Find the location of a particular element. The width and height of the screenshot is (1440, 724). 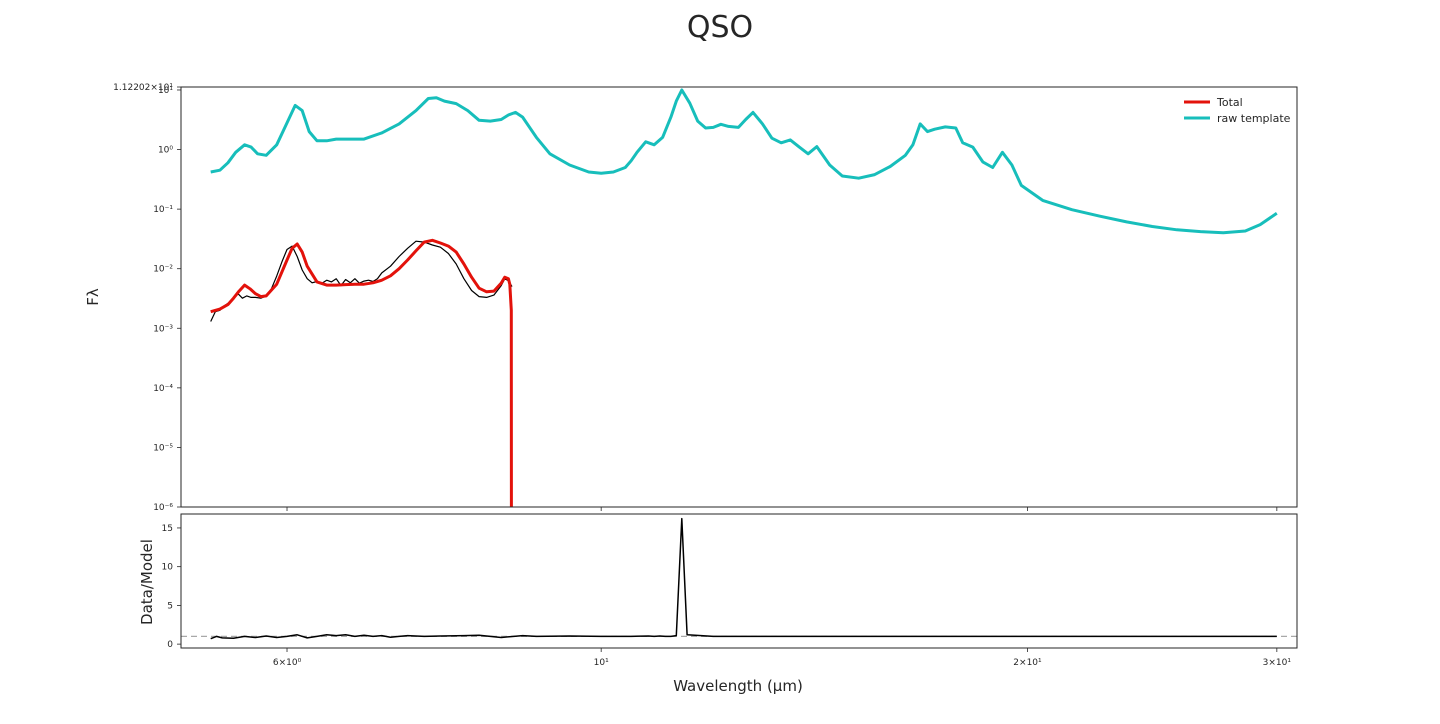

legend-label: raw template is located at coordinates (1254, 118).